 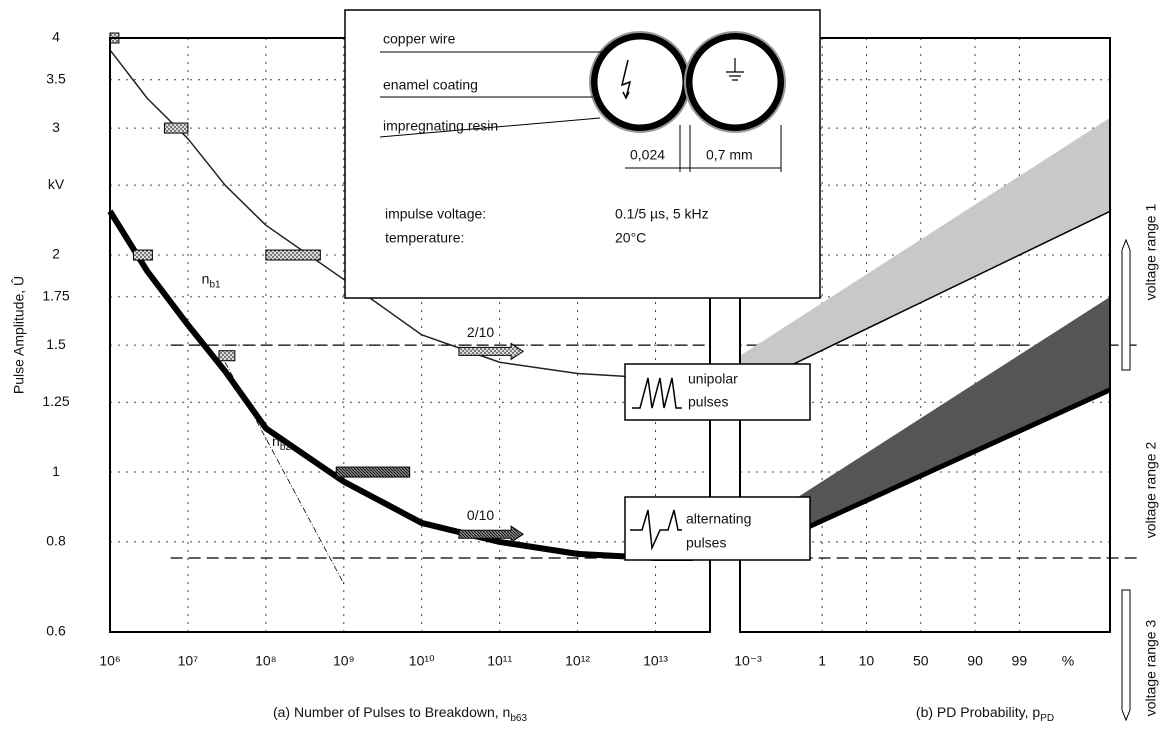 I want to click on y-tick-label: 0.8, so click(x=56, y=541).